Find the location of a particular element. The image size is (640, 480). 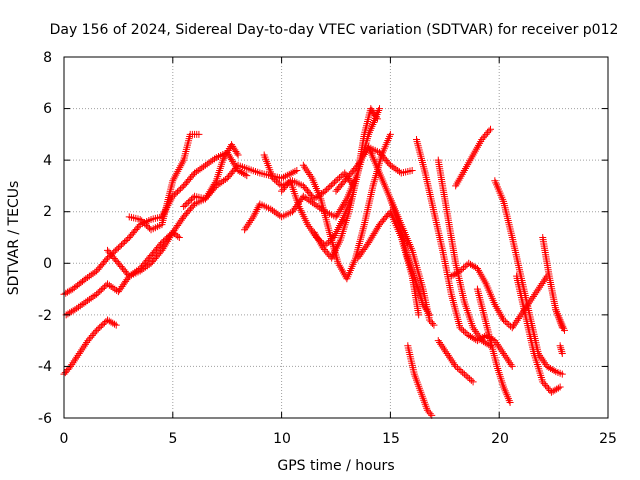

y-tick-label: -4 is located at coordinates (45, 367).